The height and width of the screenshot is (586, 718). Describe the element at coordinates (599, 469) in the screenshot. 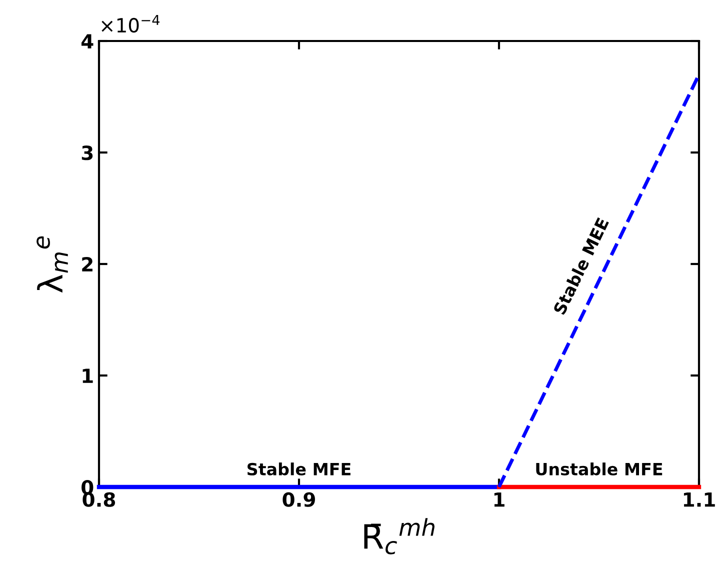

I see `series-label: Unstable MFE` at that location.